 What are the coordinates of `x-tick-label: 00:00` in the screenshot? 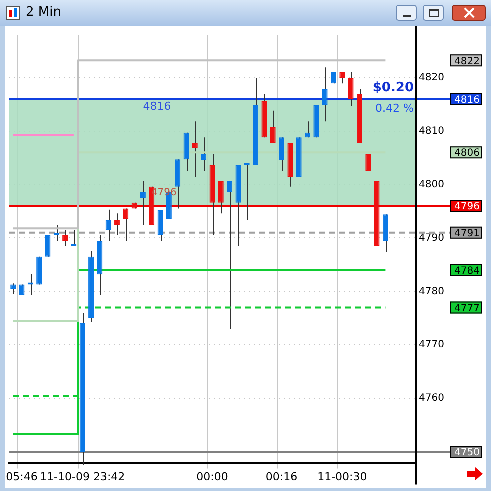 It's located at (212, 477).